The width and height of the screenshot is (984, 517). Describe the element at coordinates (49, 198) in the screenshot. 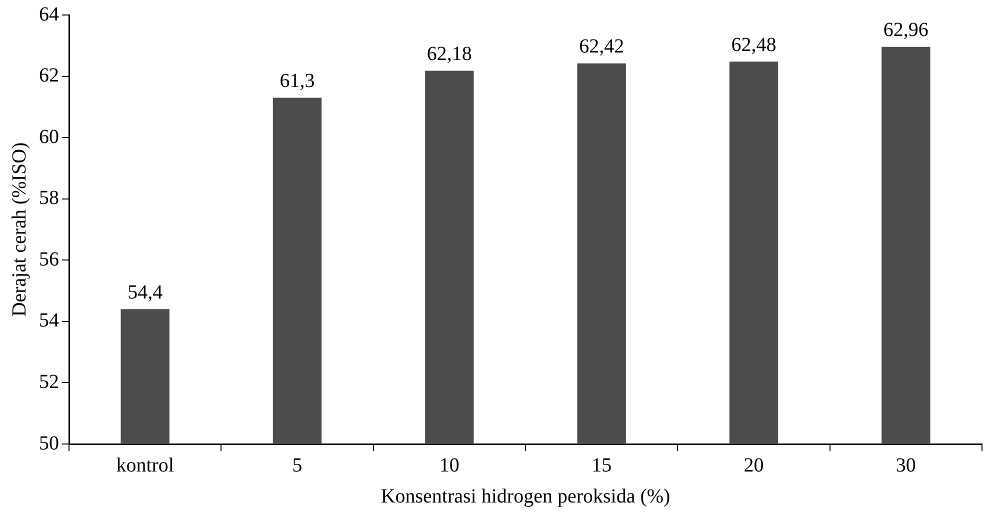

I see `y-tick-label: 58` at that location.